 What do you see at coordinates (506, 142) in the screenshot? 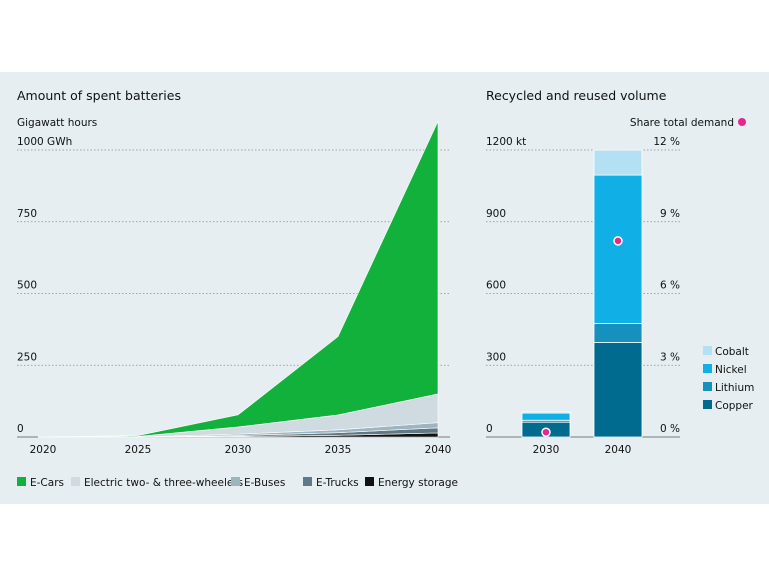
I see `y-tick-label: 1200 kt` at bounding box center [506, 142].